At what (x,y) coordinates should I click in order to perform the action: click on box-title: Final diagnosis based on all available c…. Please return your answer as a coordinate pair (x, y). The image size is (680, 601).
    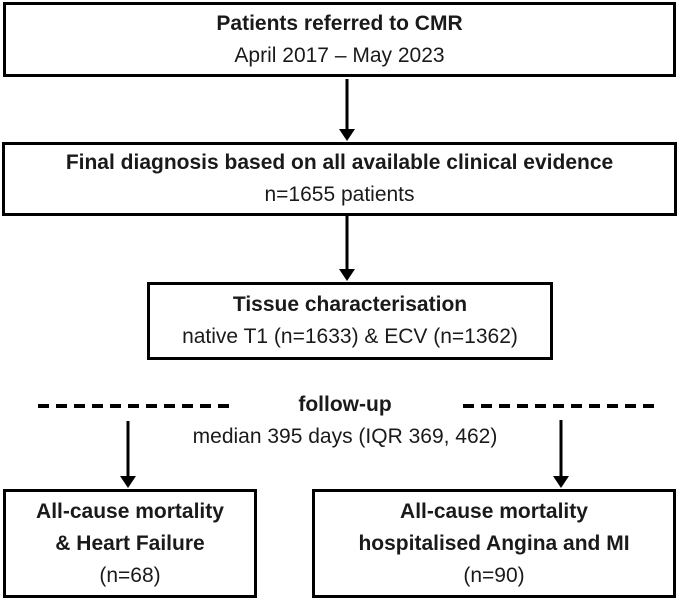
    Looking at the image, I should click on (339, 162).